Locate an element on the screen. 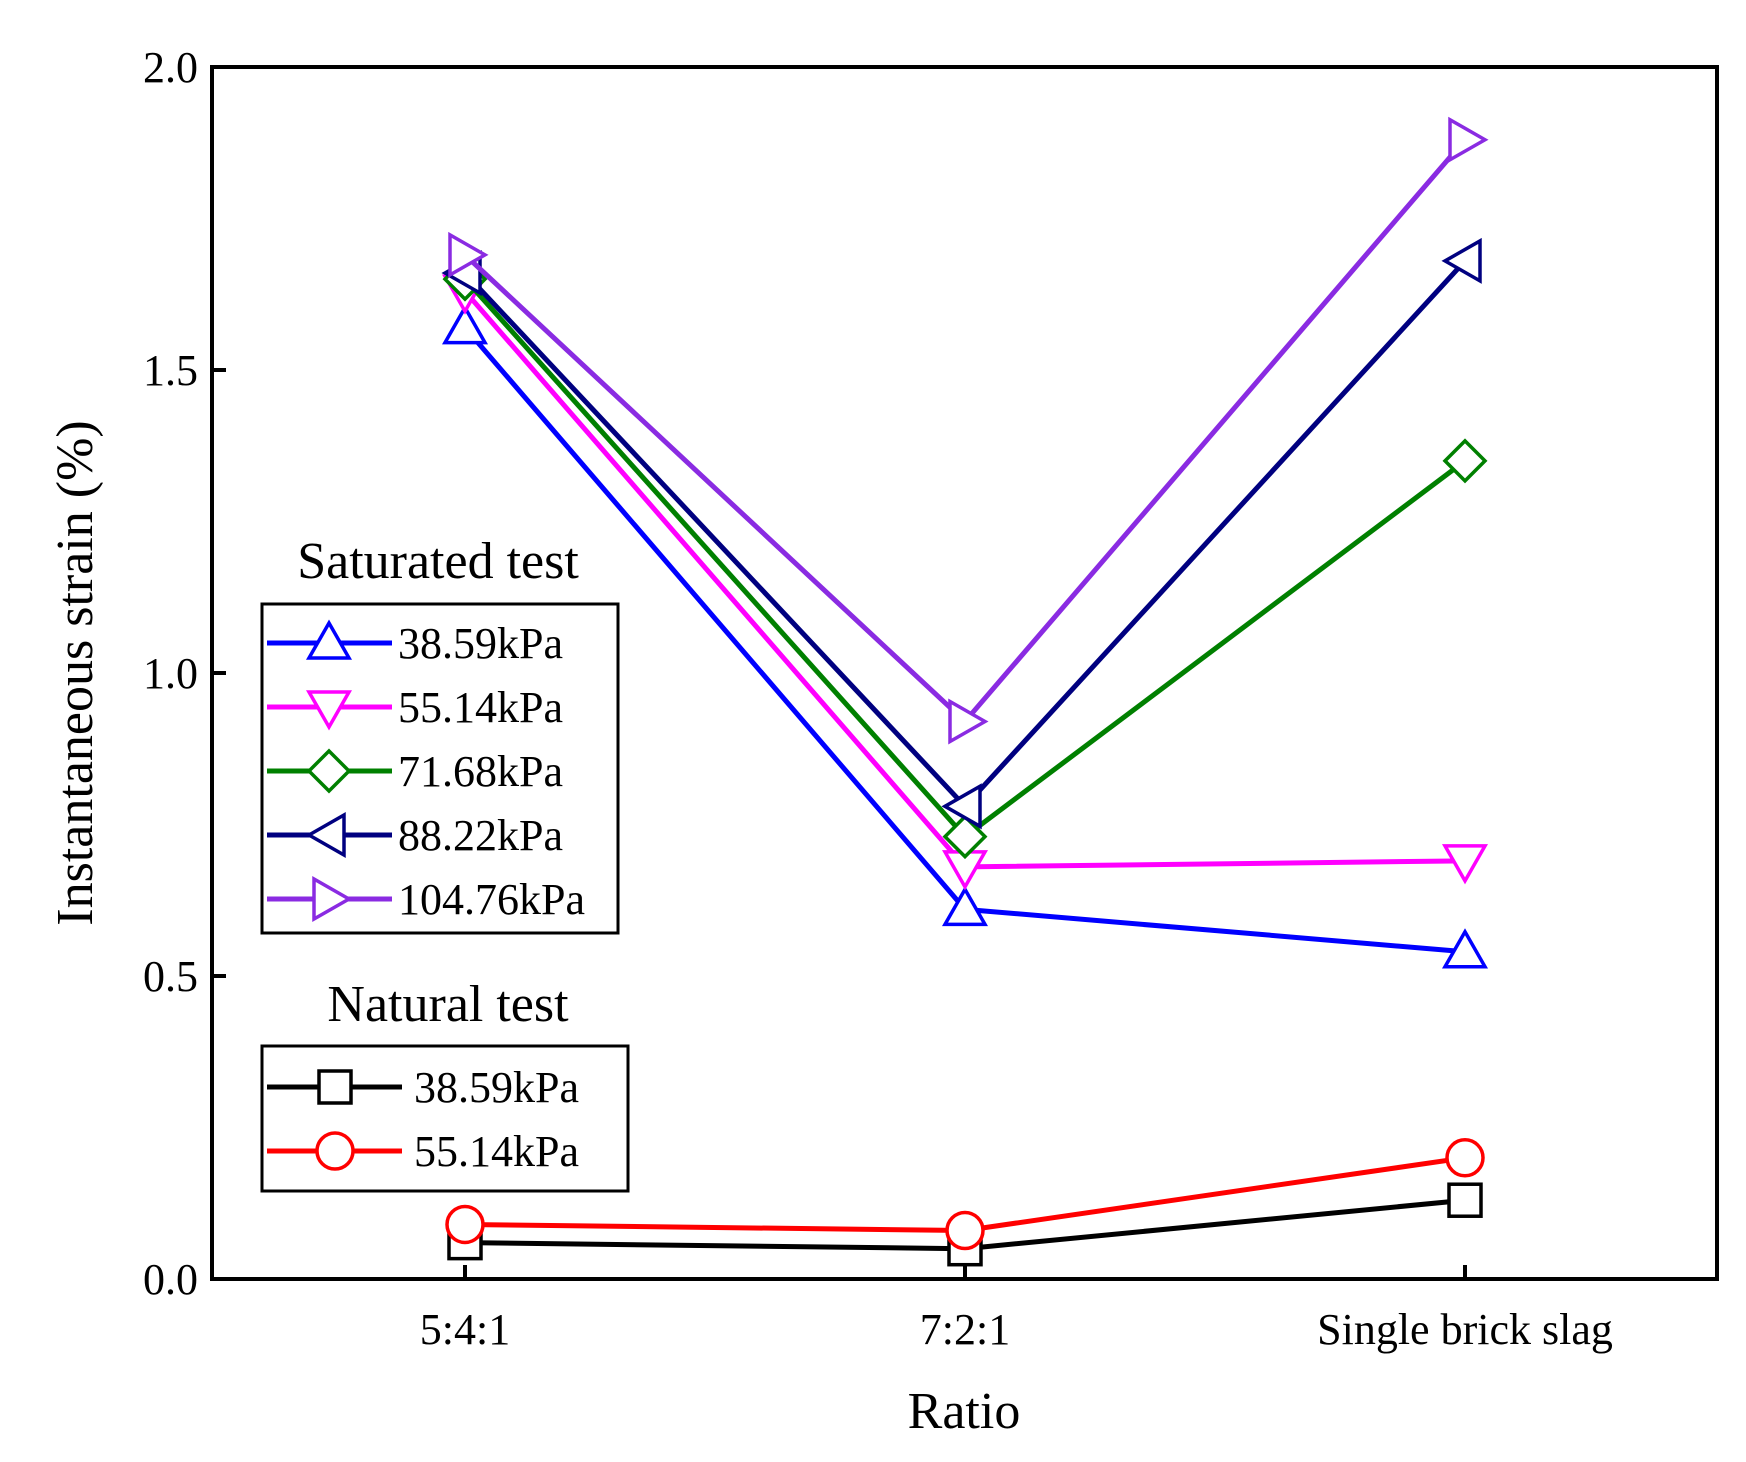 Image resolution: width=1746 pixels, height=1462 pixels. x-tick-label: 5:4:1 is located at coordinates (465, 1329).